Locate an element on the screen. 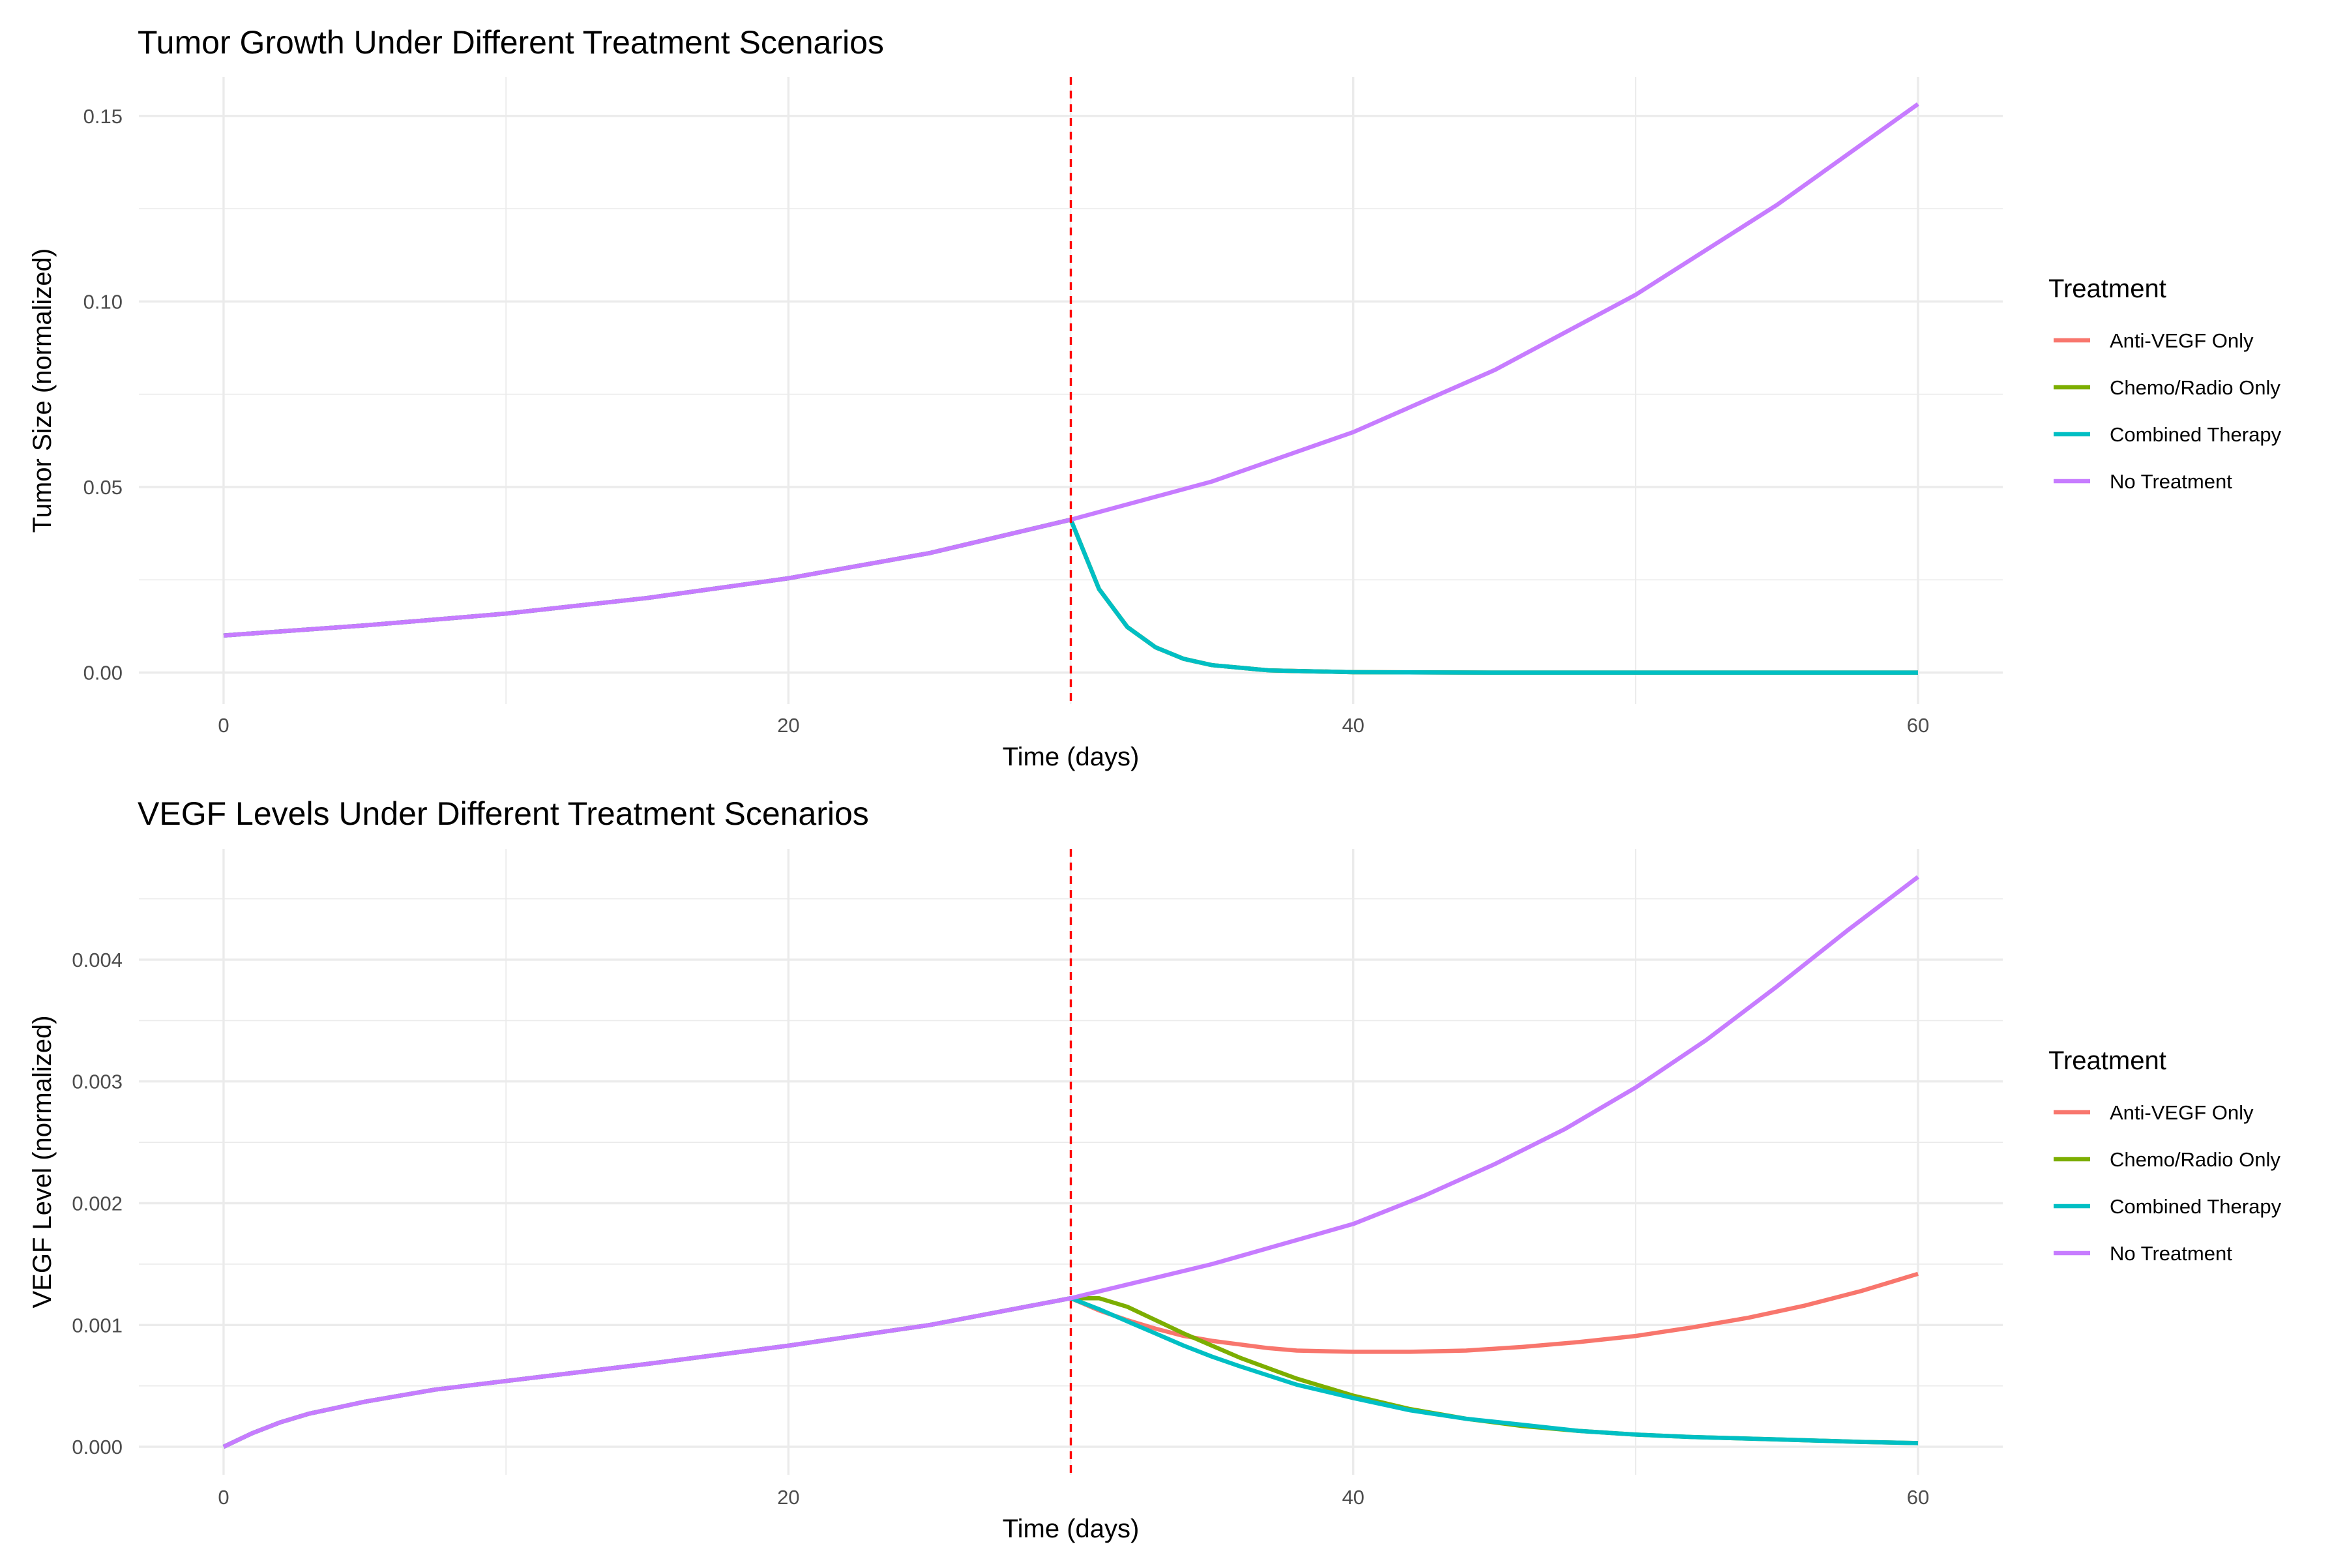 The width and height of the screenshot is (2347, 1568). y-tick-label: 0.10 is located at coordinates (103, 302).